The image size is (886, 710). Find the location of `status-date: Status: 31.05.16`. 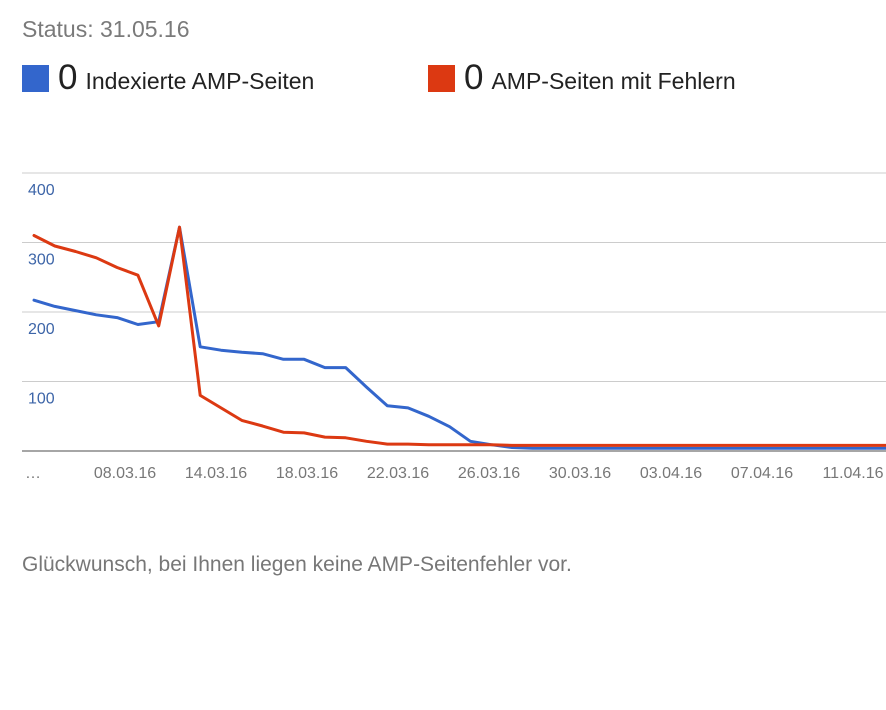

status-date: Status: 31.05.16 is located at coordinates (106, 29).